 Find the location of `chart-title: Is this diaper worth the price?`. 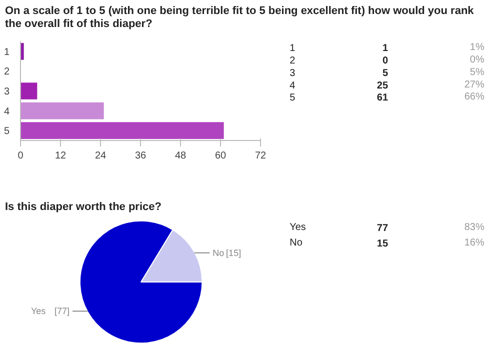

chart-title: Is this diaper worth the price? is located at coordinates (83, 207).